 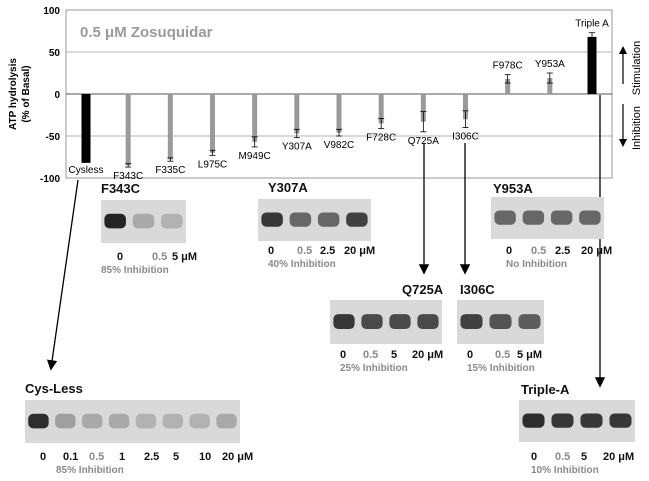 What do you see at coordinates (170, 170) in the screenshot?
I see `category-label: F335C` at bounding box center [170, 170].